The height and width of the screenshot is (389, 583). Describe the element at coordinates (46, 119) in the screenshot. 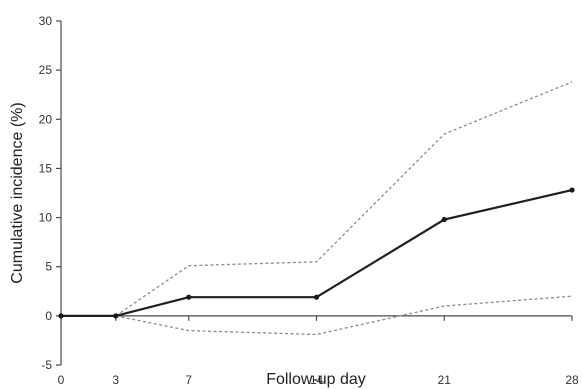

I see `y-tick-label: 20` at that location.